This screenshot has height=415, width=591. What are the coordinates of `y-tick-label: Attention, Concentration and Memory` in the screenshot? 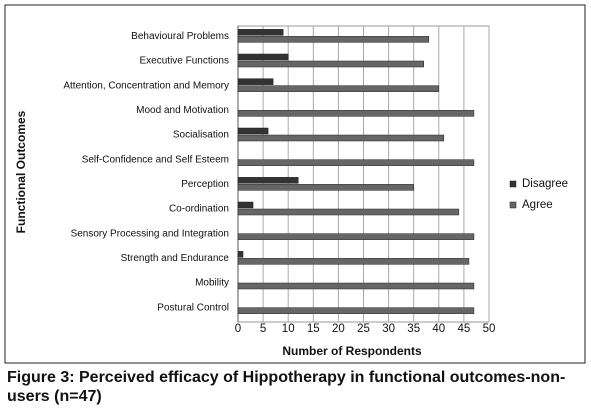 It's located at (146, 85).